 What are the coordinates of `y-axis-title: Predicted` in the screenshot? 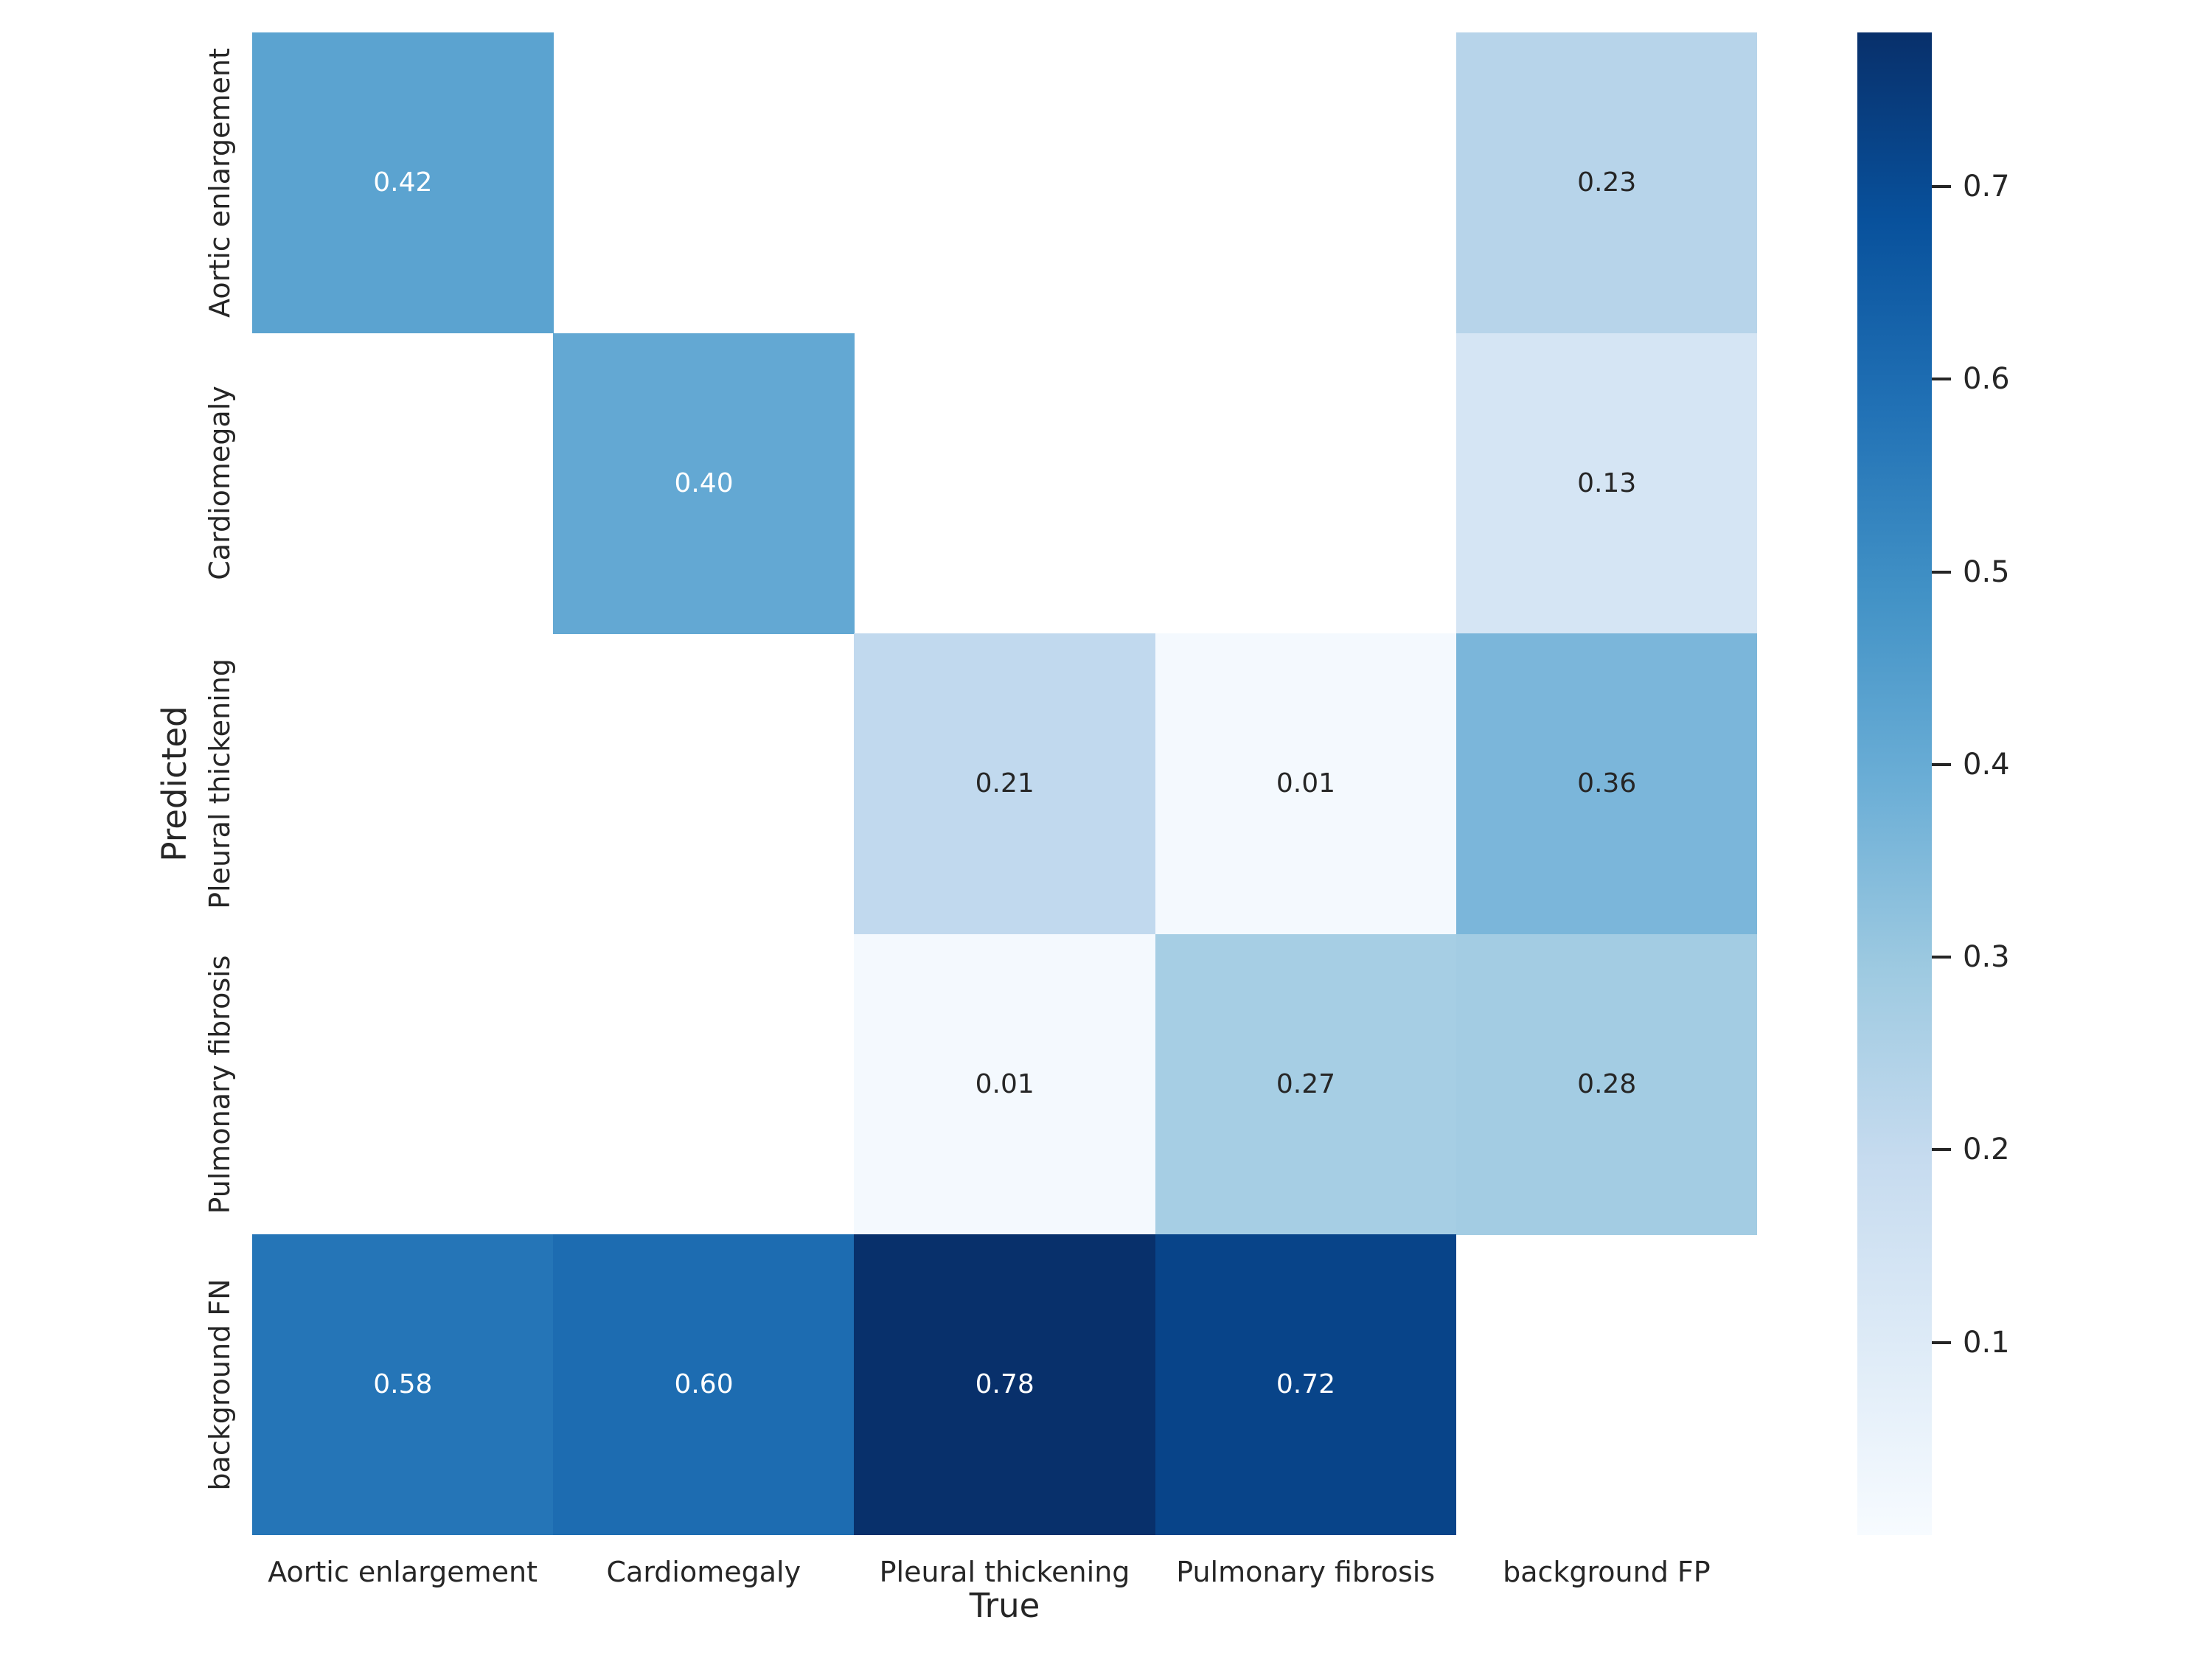 It's located at (174, 784).